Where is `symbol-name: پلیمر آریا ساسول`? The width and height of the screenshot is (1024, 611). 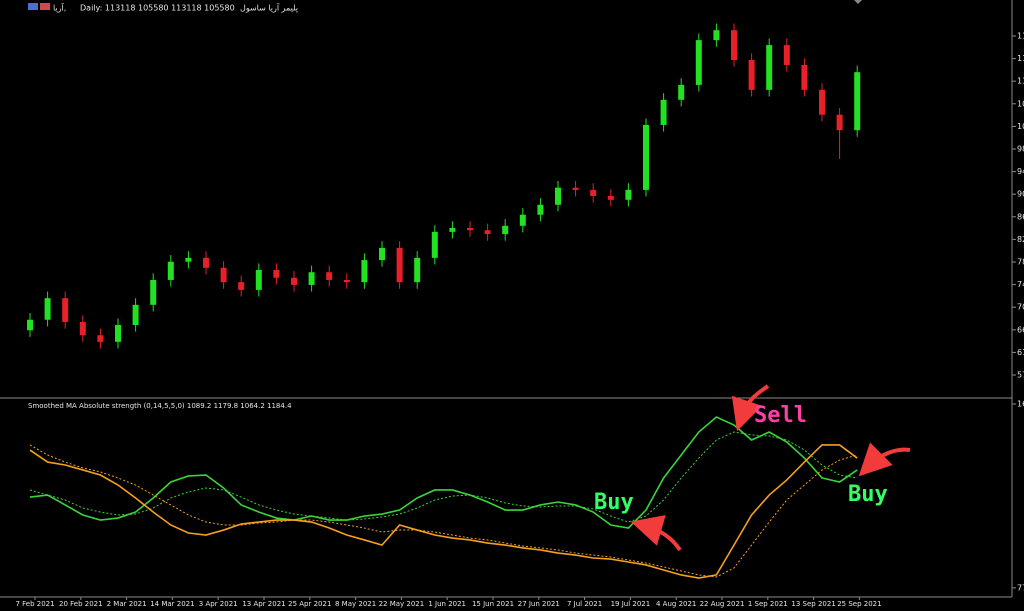
symbol-name: پلیمر آریا ساسول is located at coordinates (269, 8).